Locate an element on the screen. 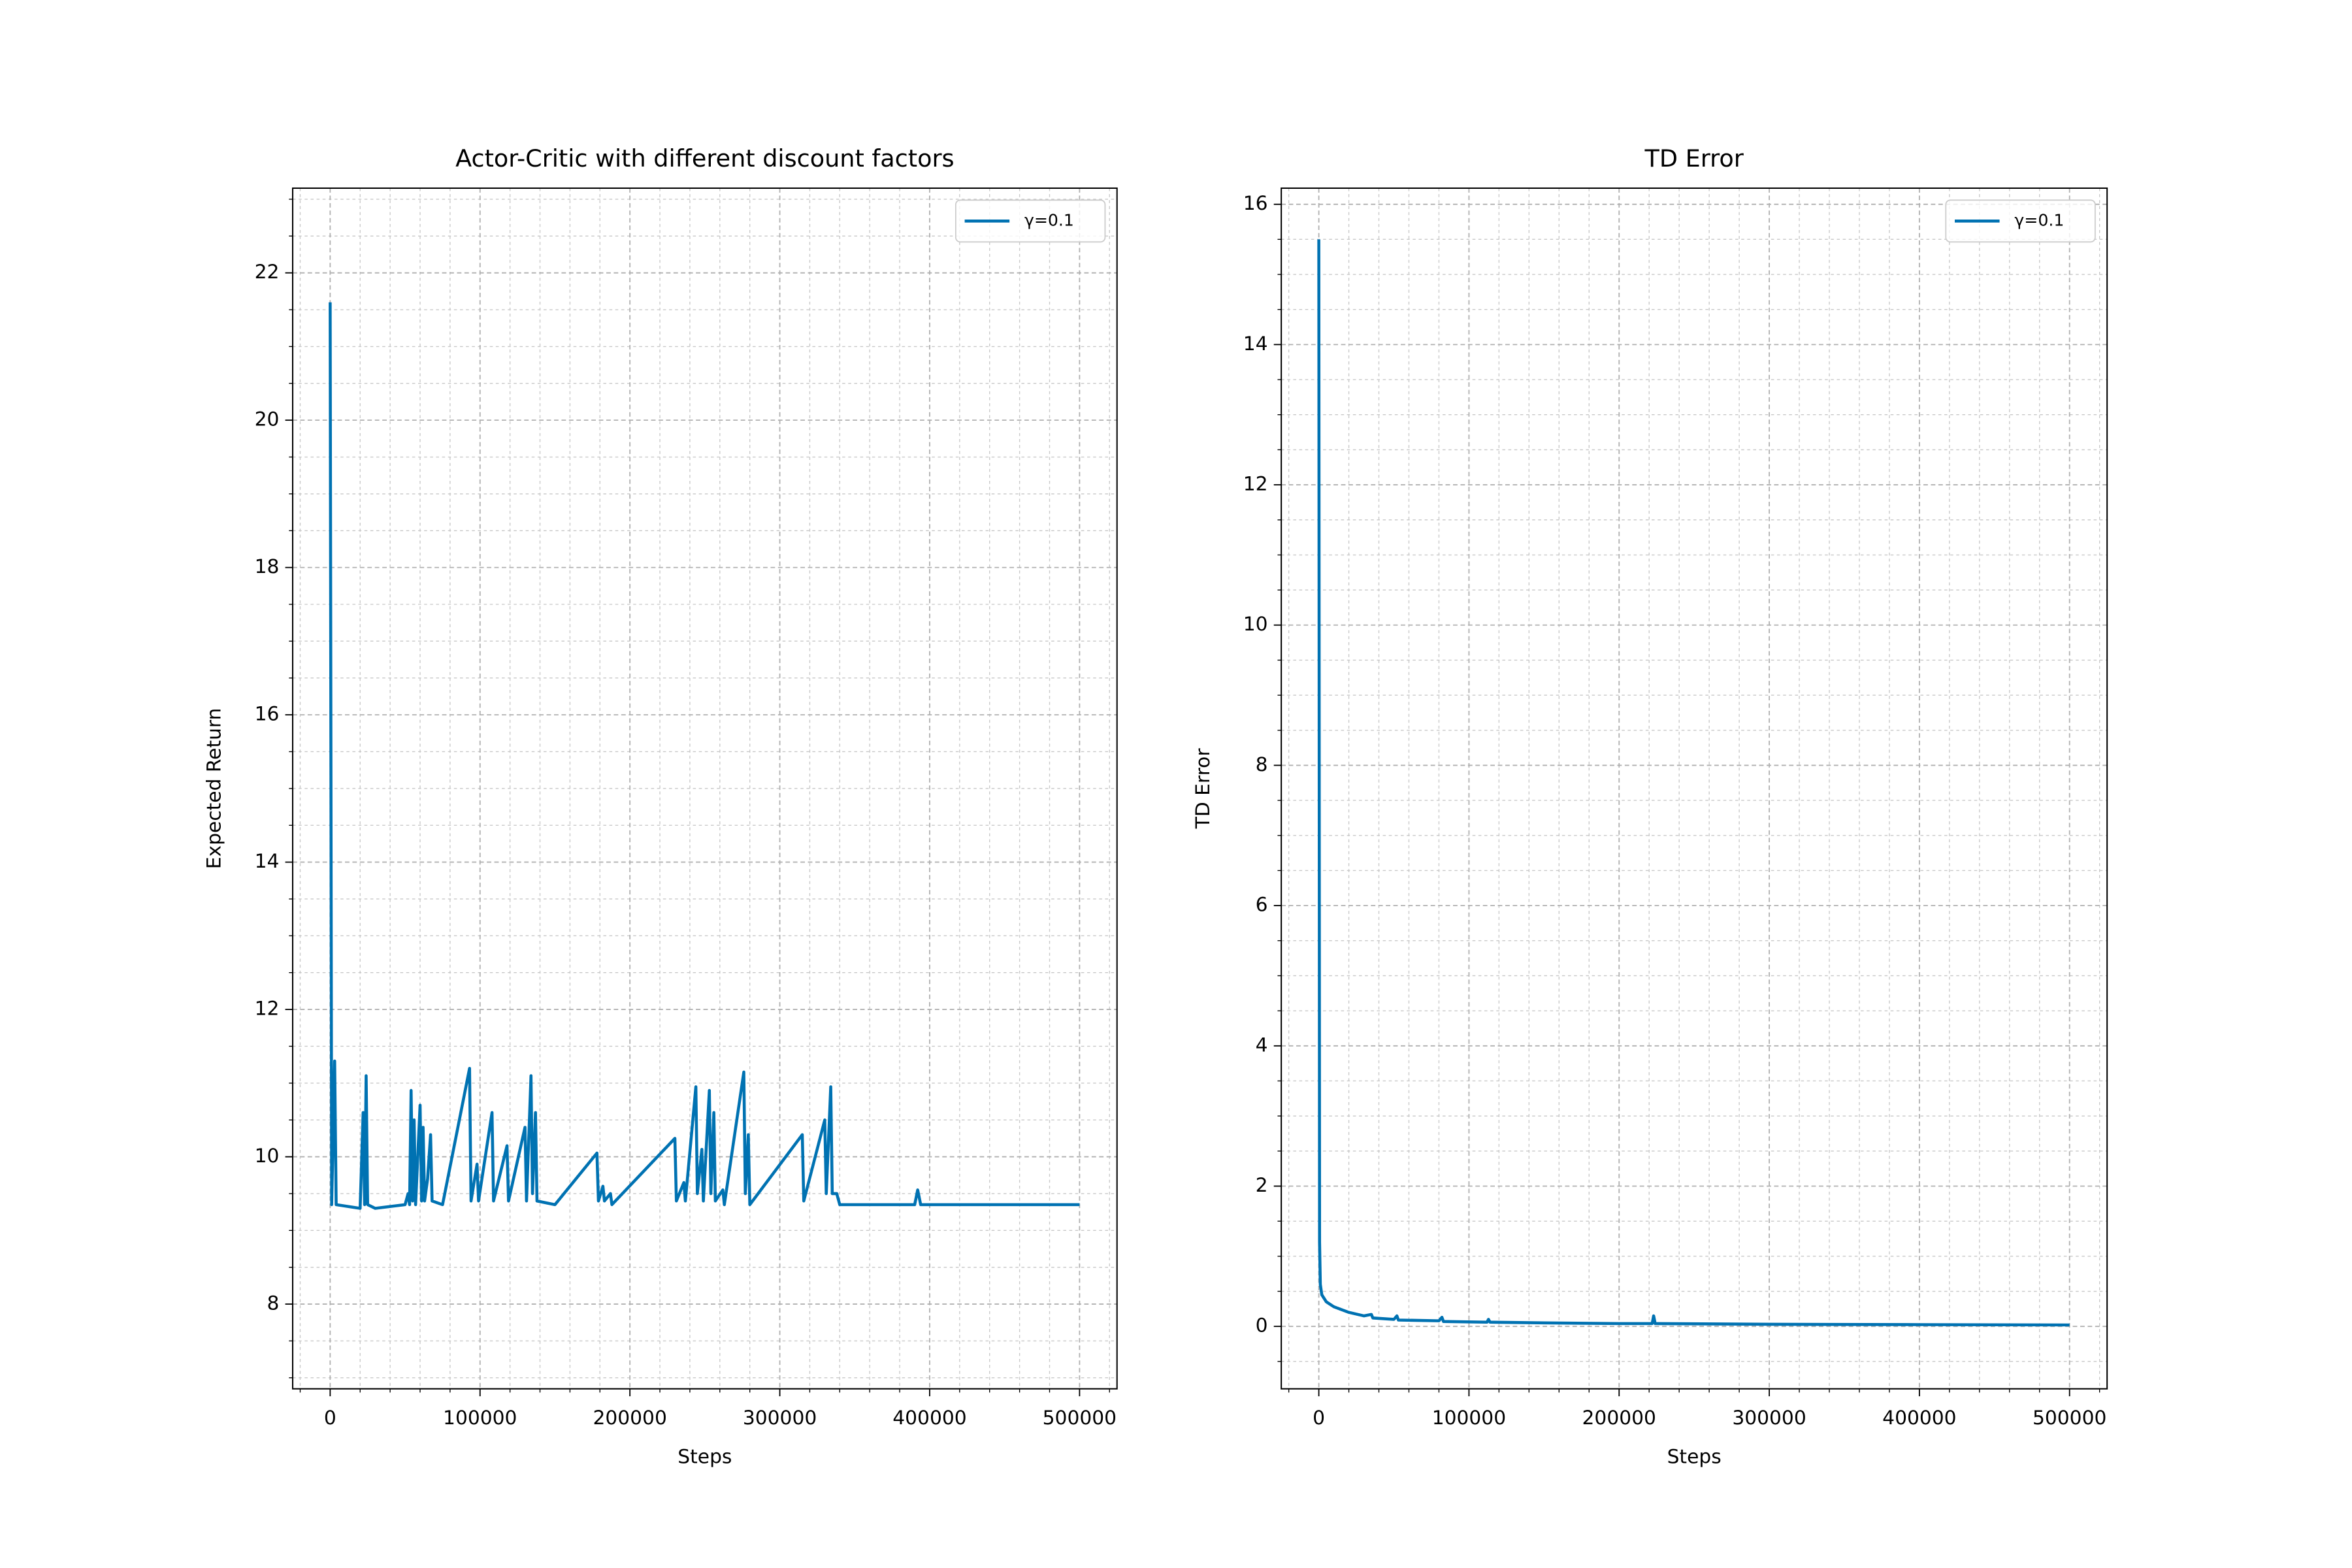 The height and width of the screenshot is (1568, 2352). y-tick-label: 18 is located at coordinates (267, 566).